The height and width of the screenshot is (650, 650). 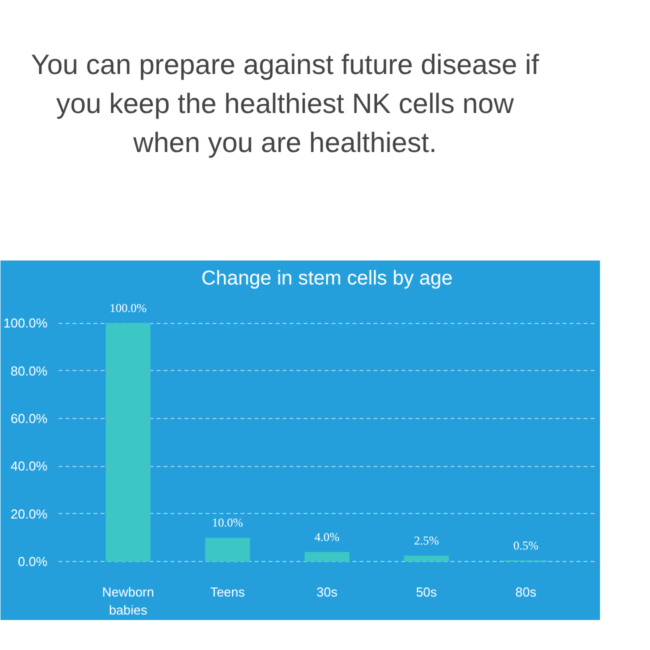 I want to click on data-label: 100.0%, so click(x=128, y=308).